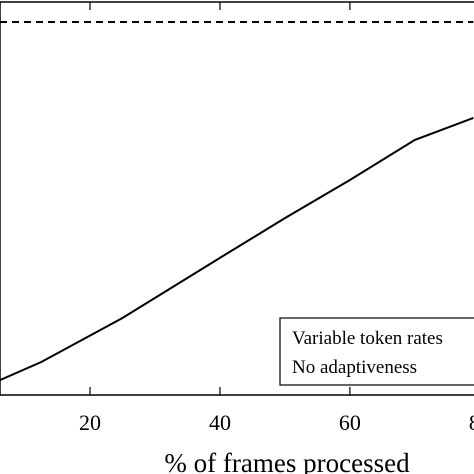  What do you see at coordinates (350, 422) in the screenshot?
I see `x-tick-label: 60` at bounding box center [350, 422].